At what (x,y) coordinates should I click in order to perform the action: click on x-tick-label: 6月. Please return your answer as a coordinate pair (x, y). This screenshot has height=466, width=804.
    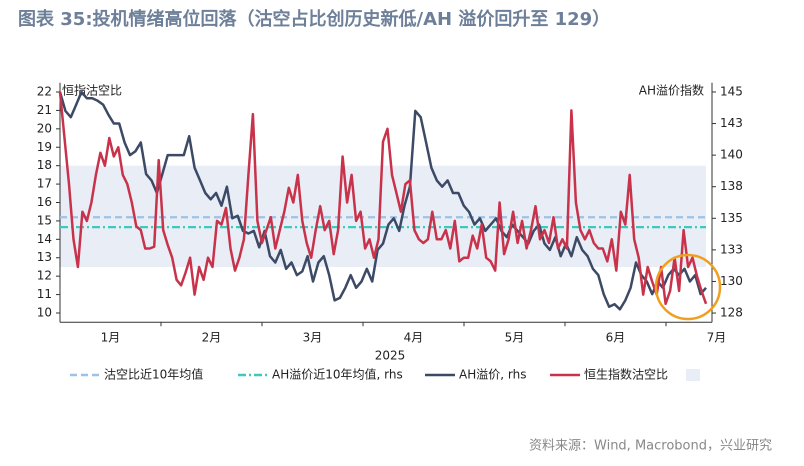
    Looking at the image, I should click on (616, 338).